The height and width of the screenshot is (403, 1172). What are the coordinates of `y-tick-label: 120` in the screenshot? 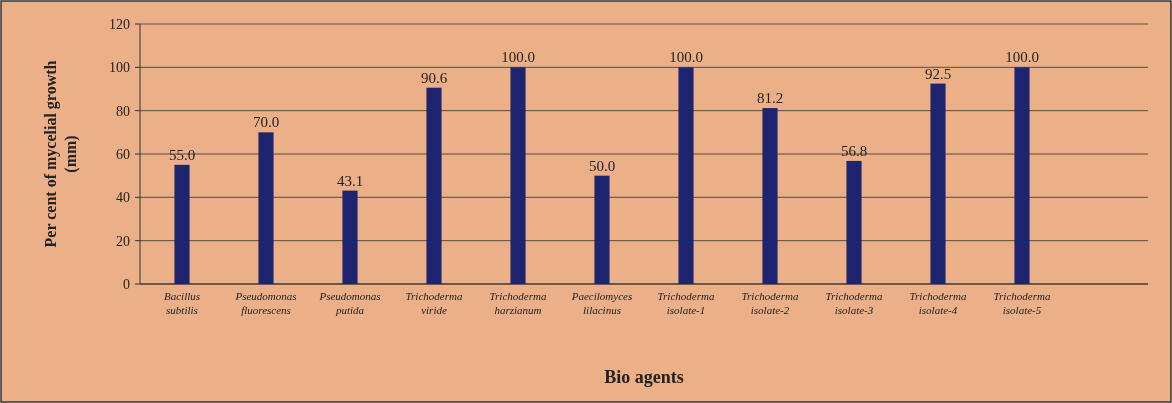 It's located at (119, 24).